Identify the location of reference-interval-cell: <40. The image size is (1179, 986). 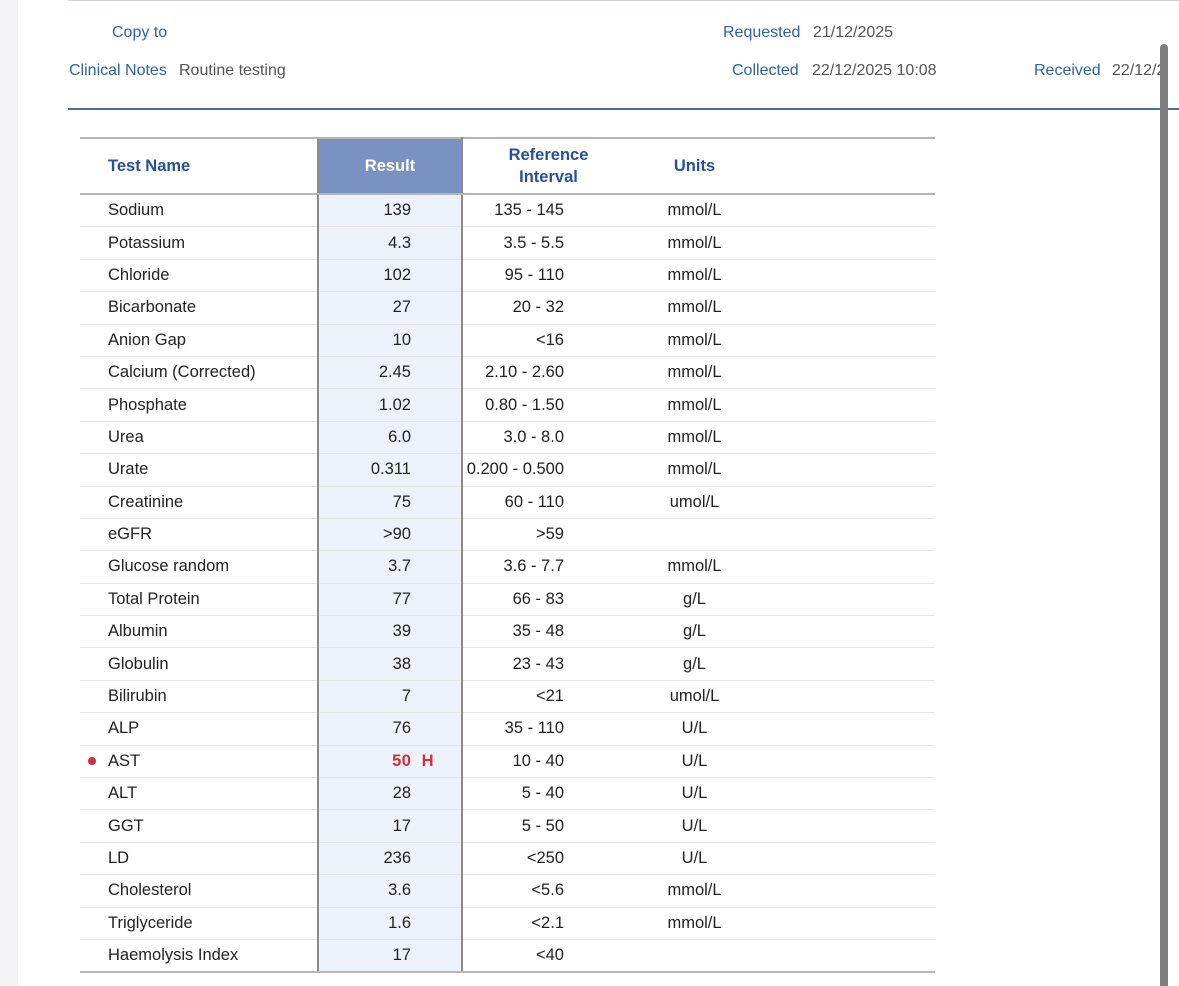
(548, 956).